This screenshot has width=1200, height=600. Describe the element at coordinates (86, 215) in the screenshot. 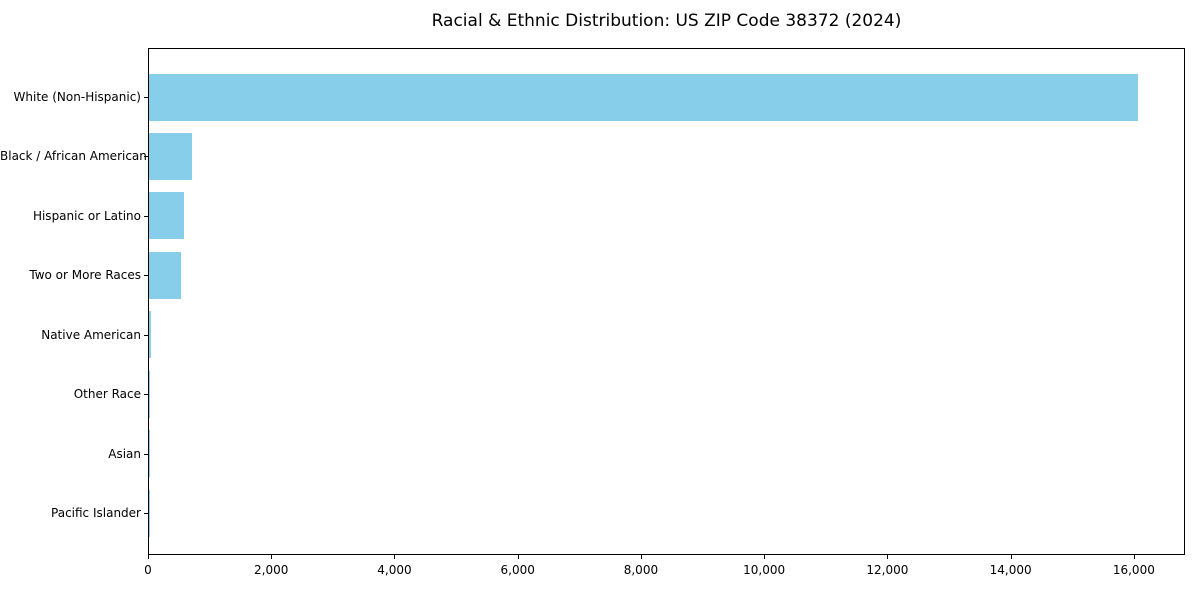

I see `y-axis-label: Hispanic or Latino` at that location.